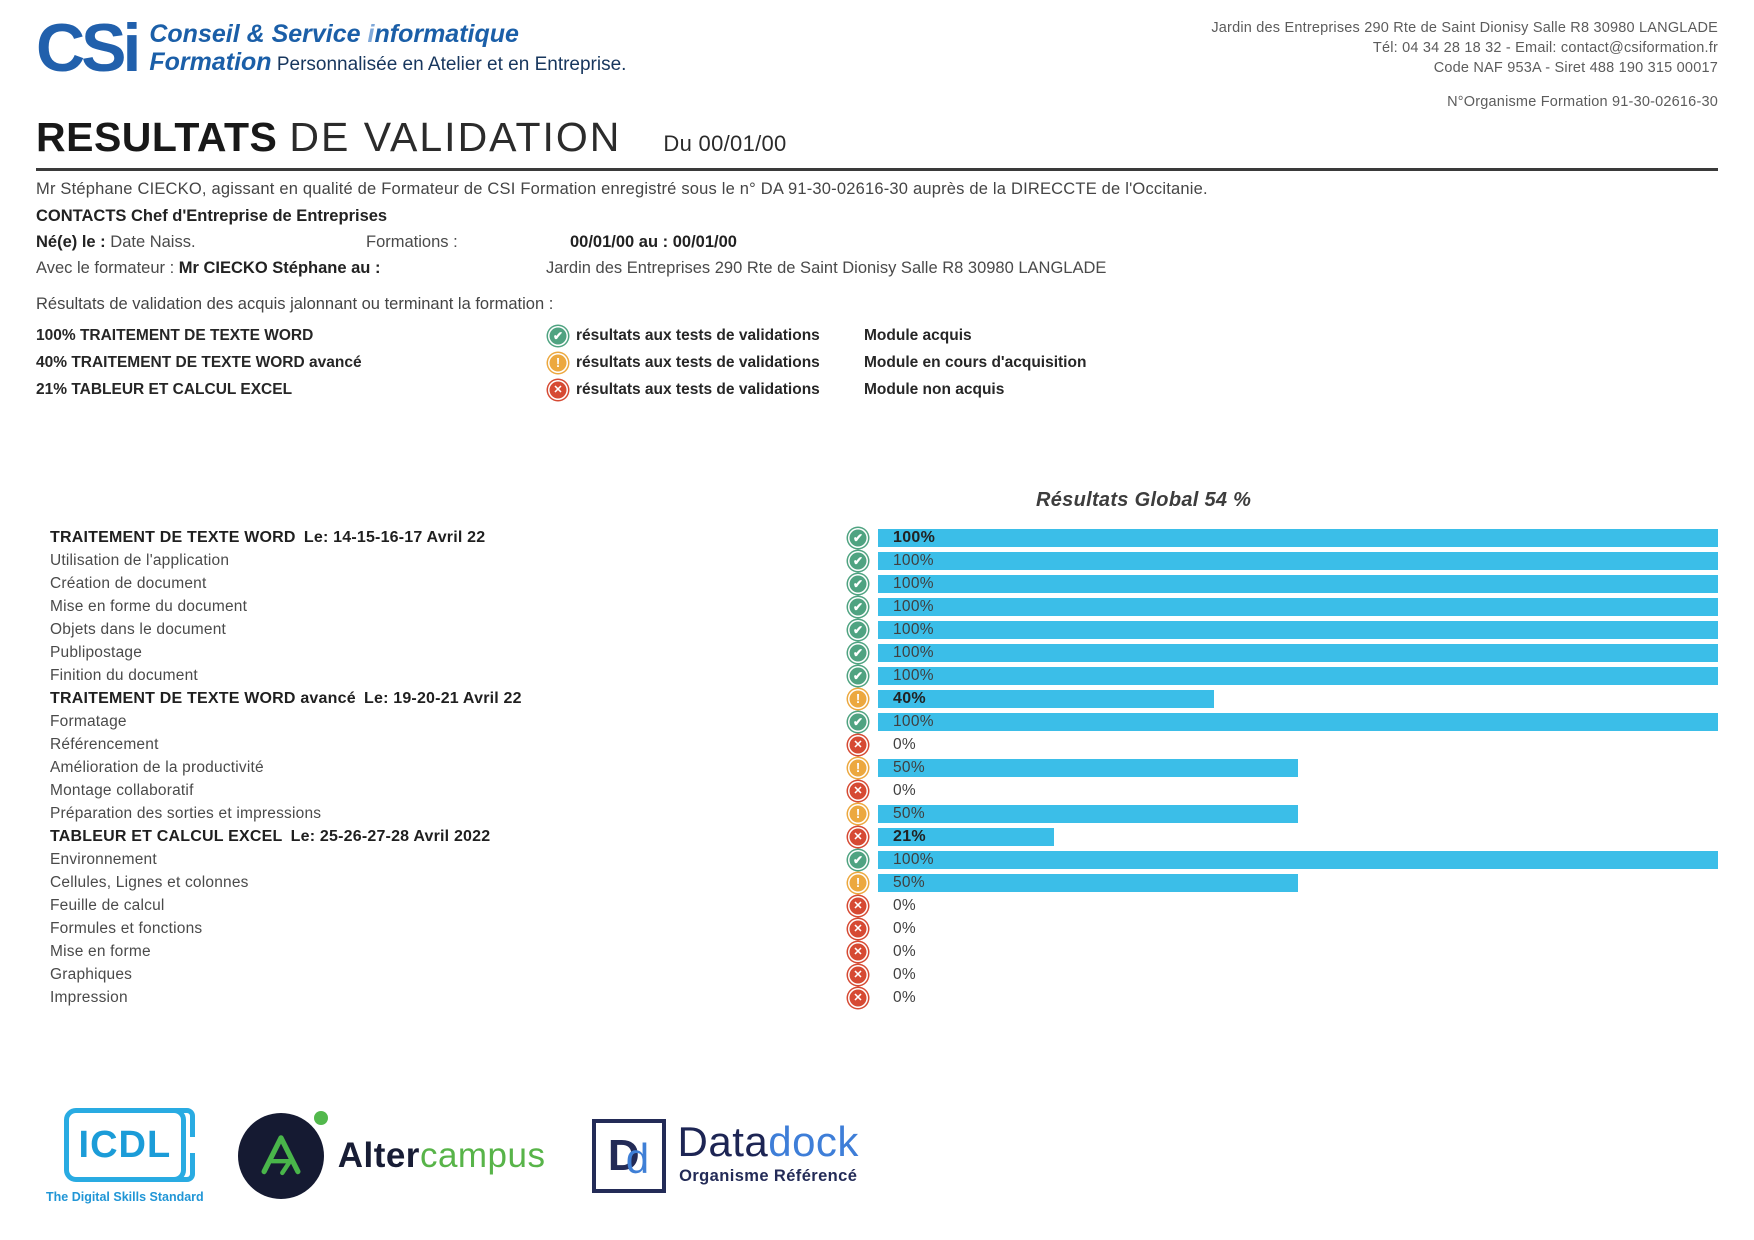  What do you see at coordinates (723, 1141) in the screenshot?
I see `datadock-name-data: Data` at bounding box center [723, 1141].